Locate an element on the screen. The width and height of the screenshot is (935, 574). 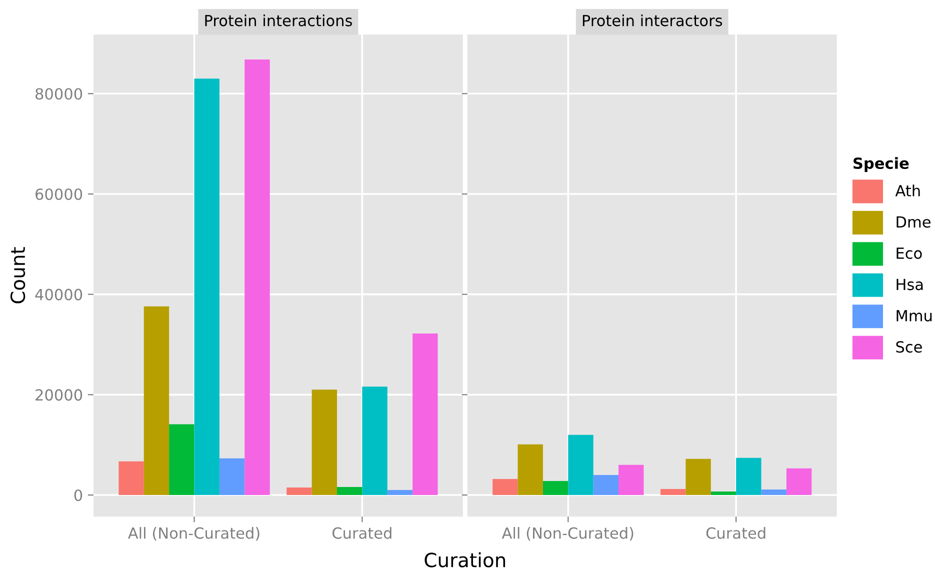
y-tick-label: 60000 is located at coordinates (59, 194).